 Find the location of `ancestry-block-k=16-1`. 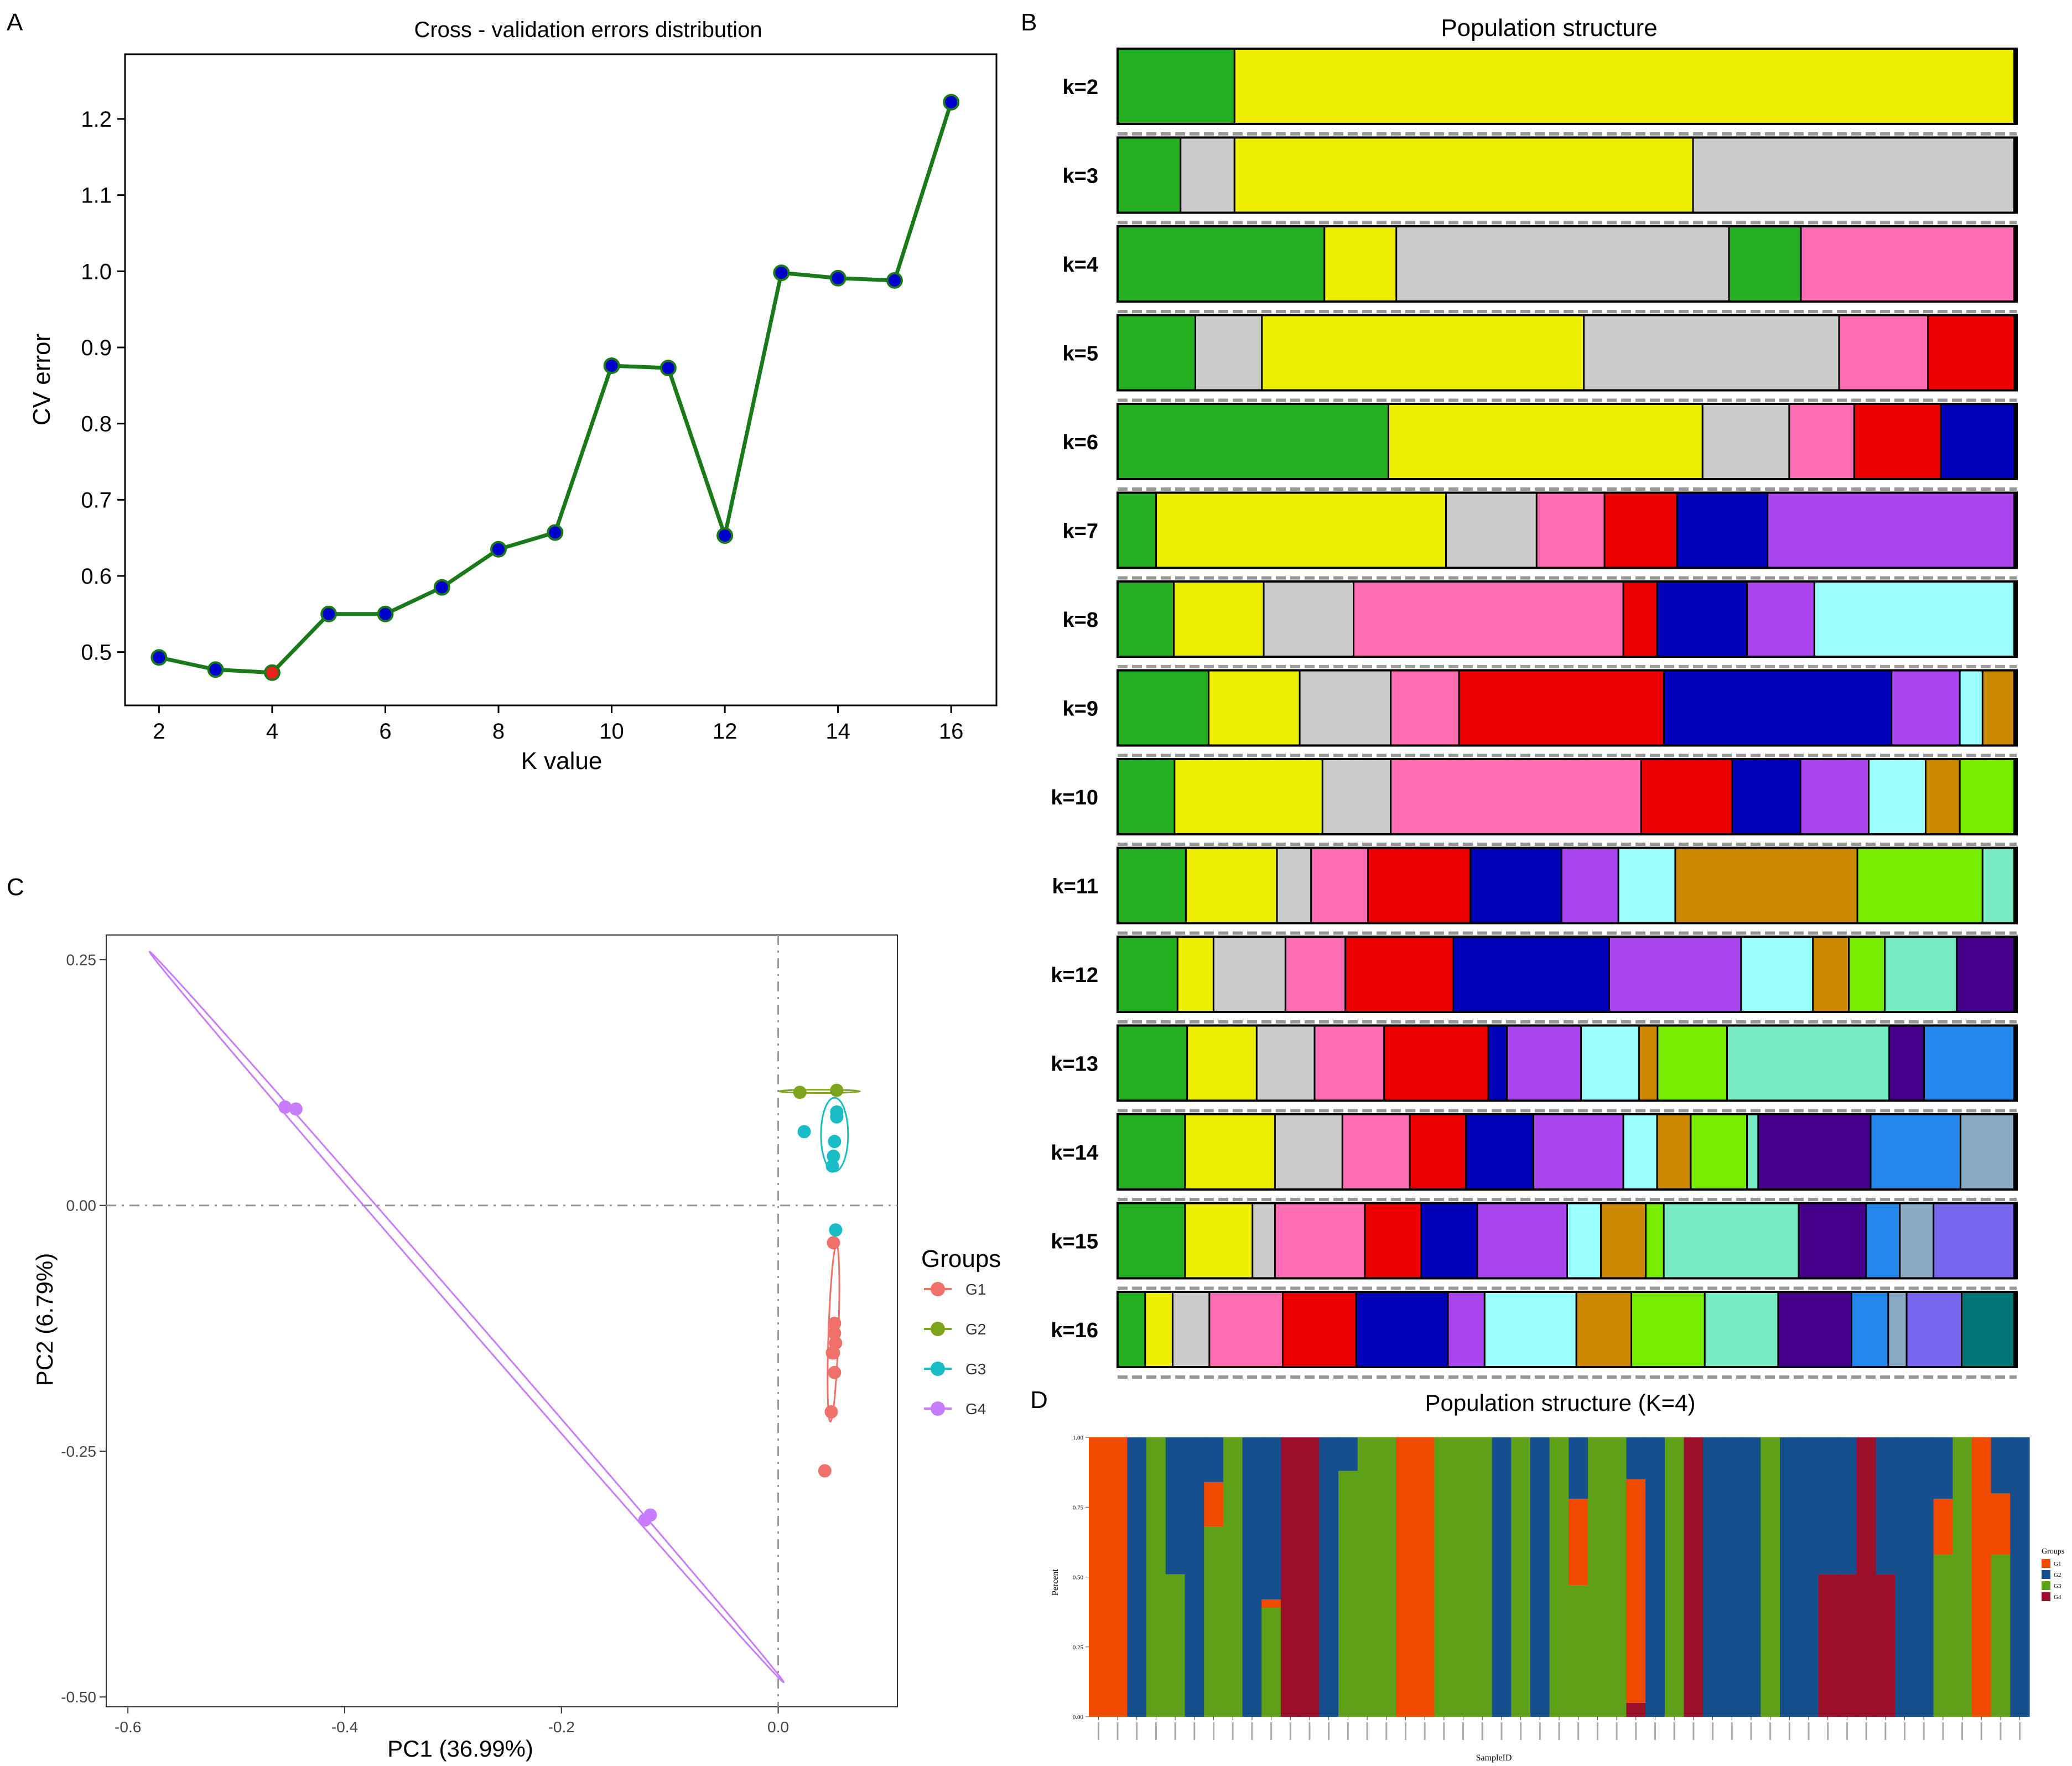

ancestry-block-k=16-1 is located at coordinates (1159, 1329).